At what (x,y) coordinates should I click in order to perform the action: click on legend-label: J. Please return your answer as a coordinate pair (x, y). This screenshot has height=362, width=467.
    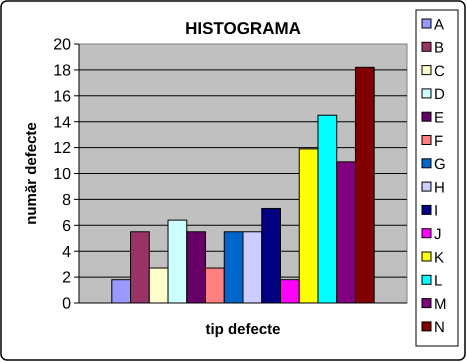
    Looking at the image, I should click on (438, 234).